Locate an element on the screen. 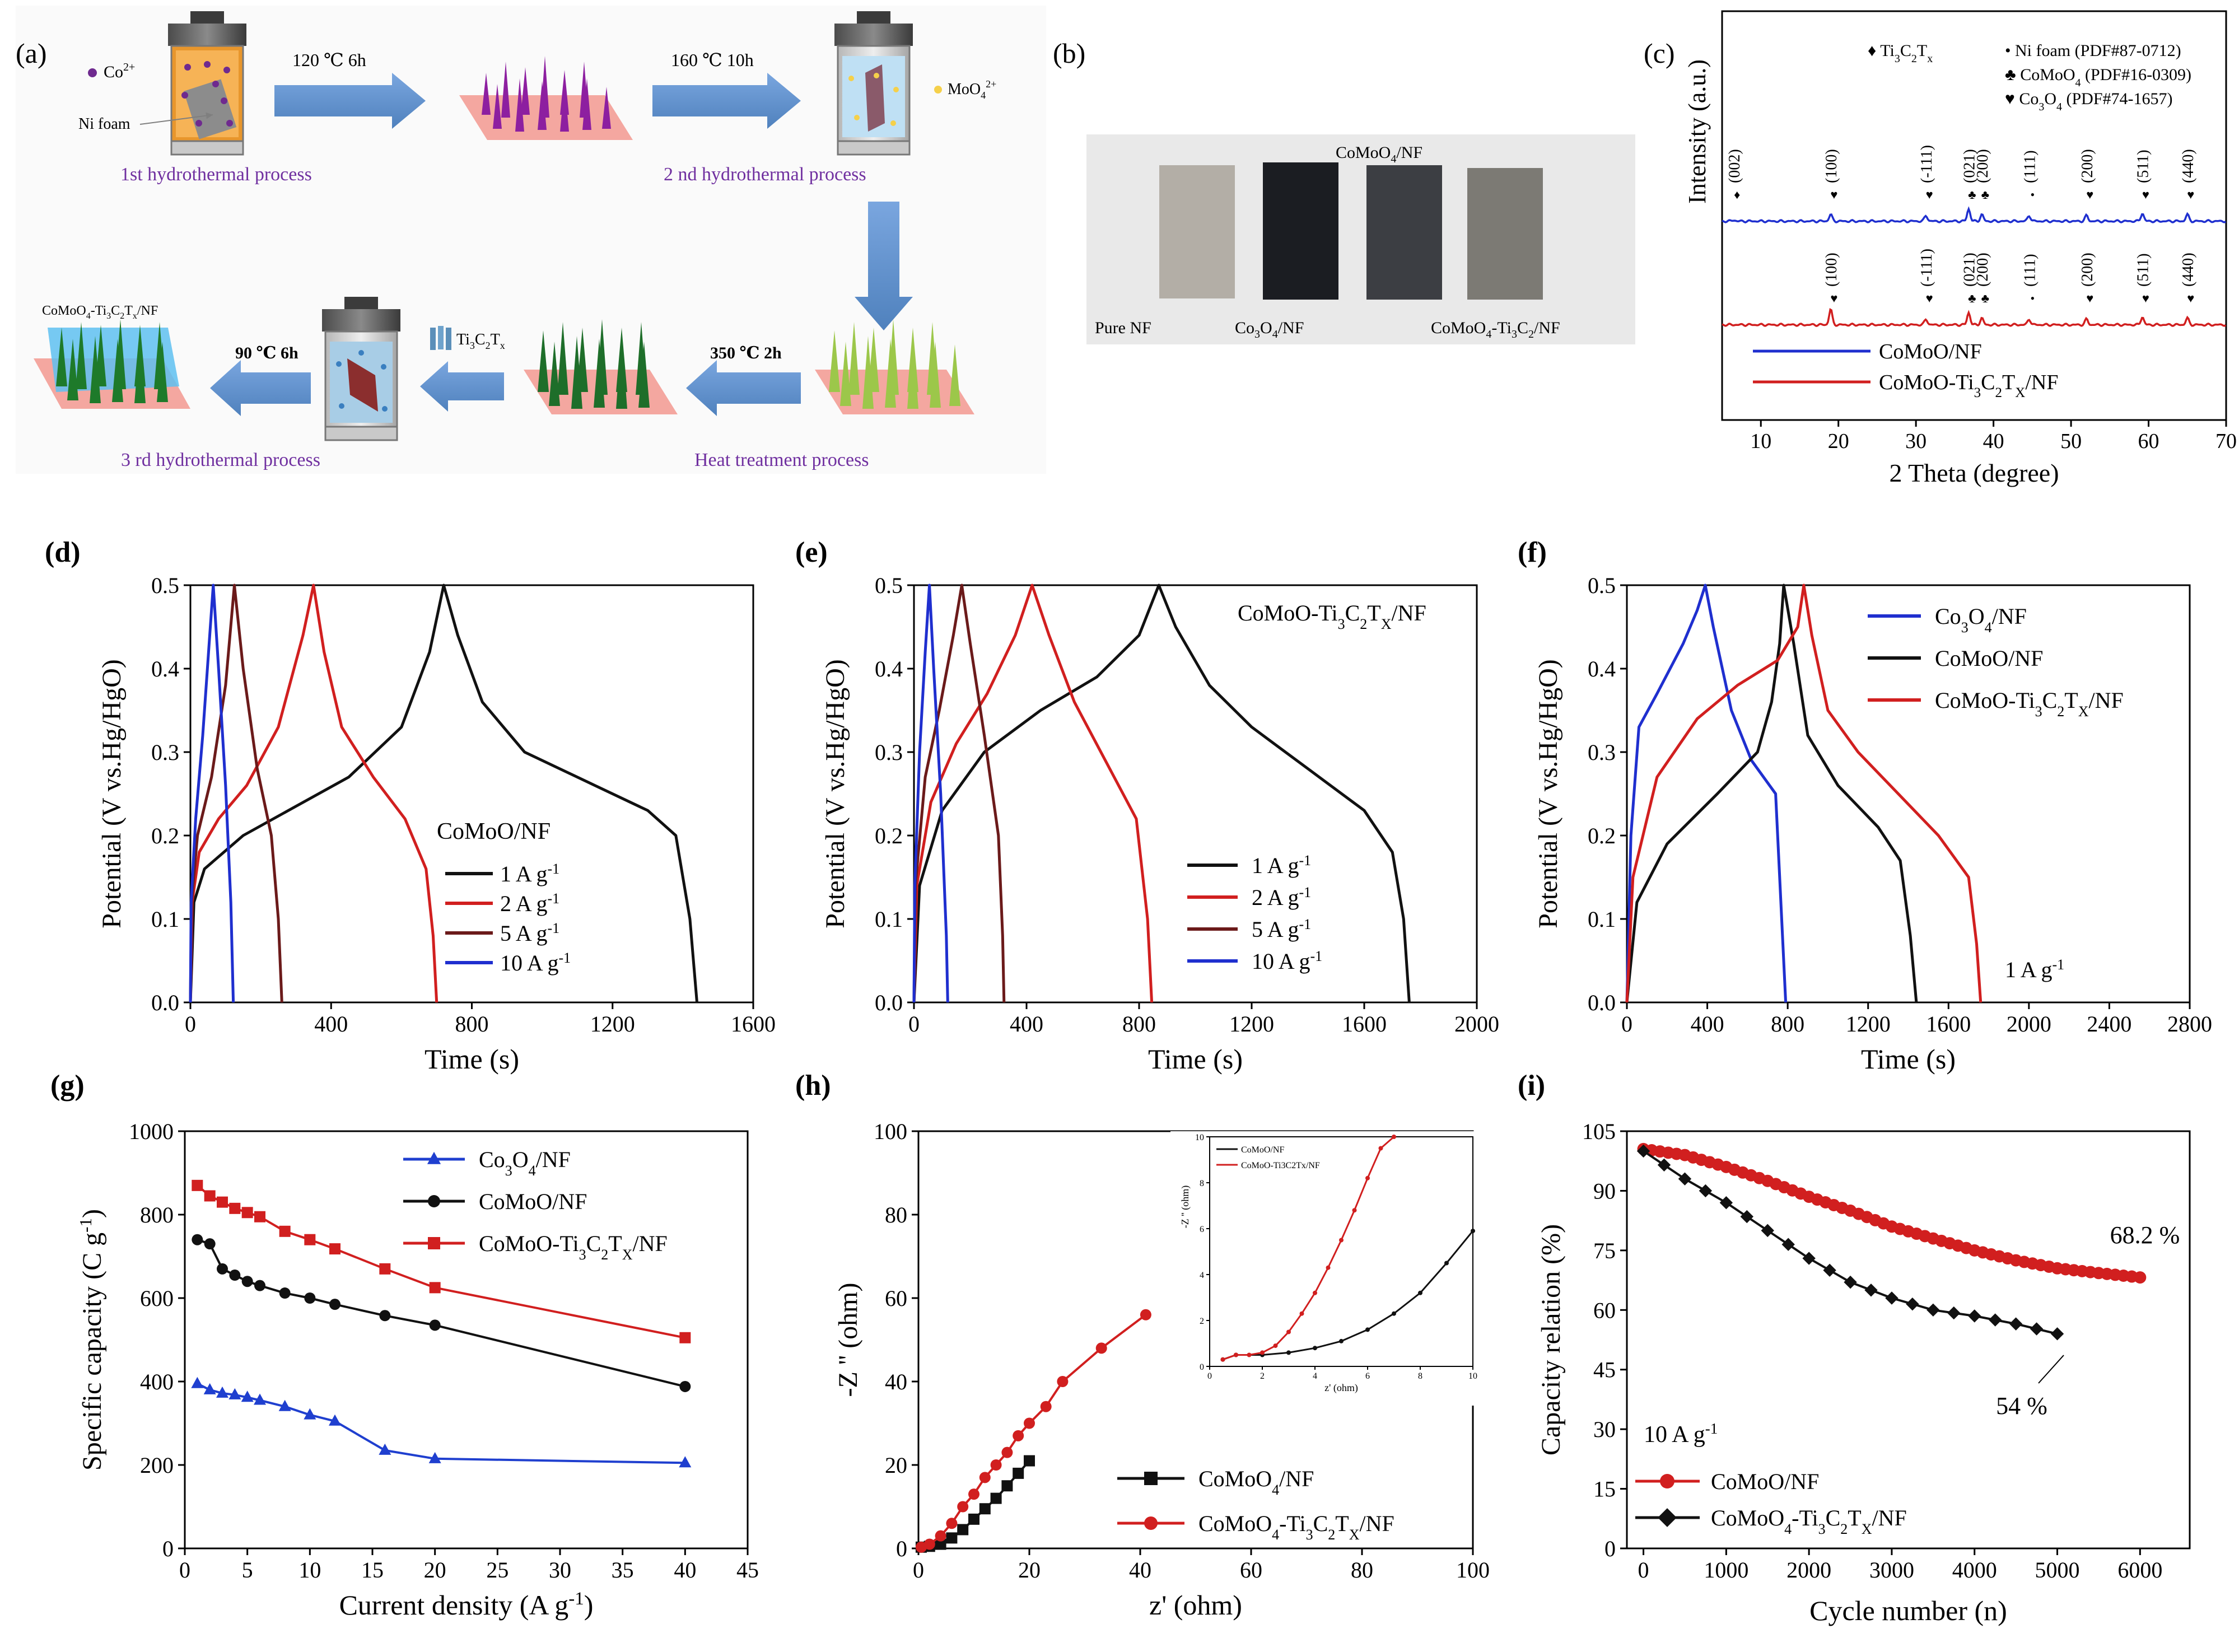 This screenshot has height=1652, width=2239. y-tick-label: 800 is located at coordinates (157, 1215).